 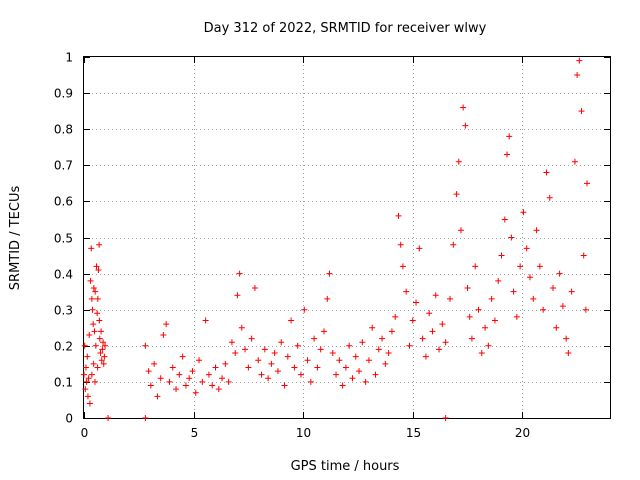 I want to click on y-tick-label: 0.7, so click(x=63, y=166).